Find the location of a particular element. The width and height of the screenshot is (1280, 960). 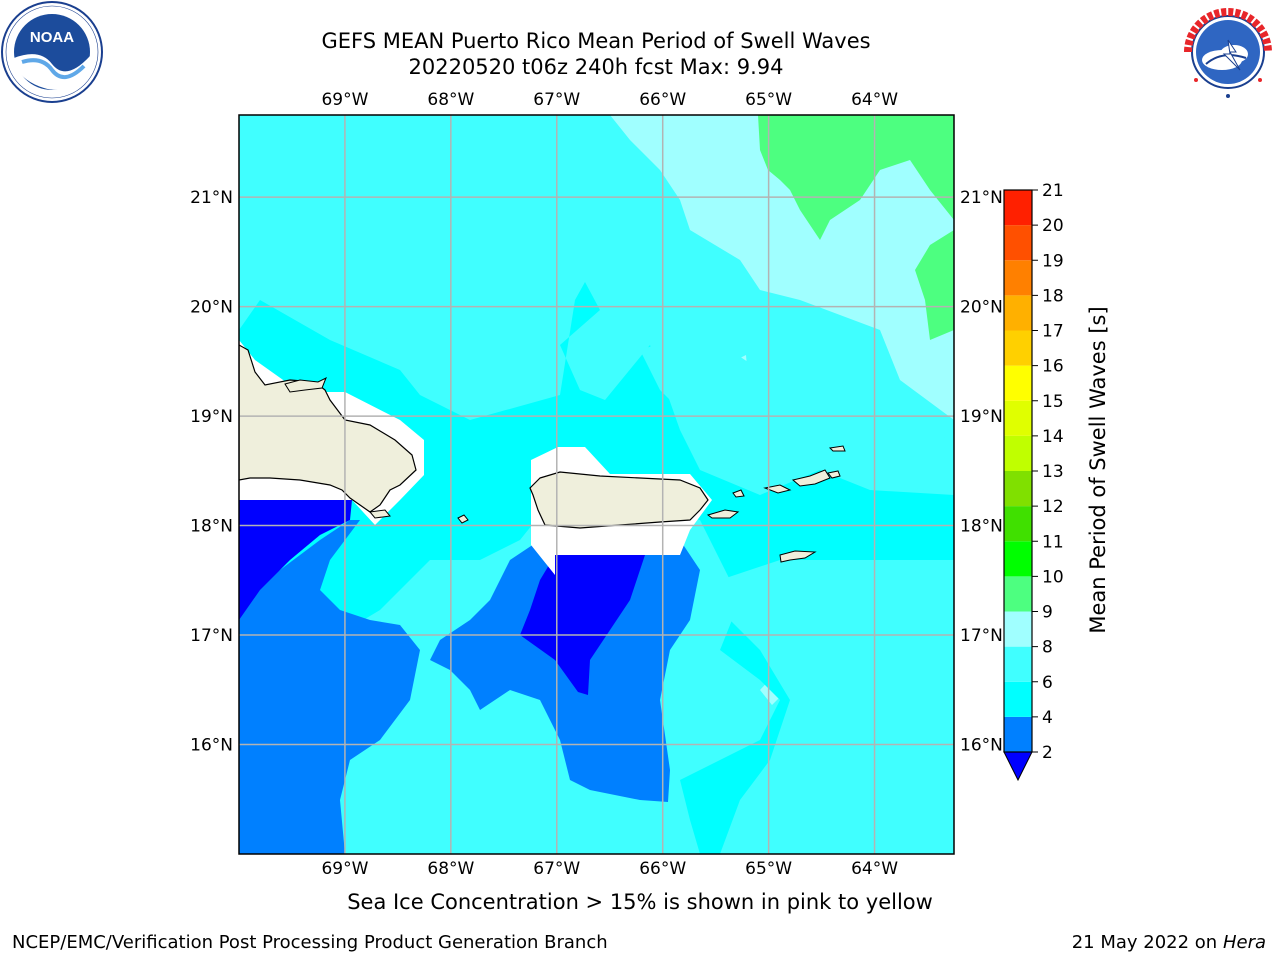

land-hispaniola is located at coordinates (328, 428).